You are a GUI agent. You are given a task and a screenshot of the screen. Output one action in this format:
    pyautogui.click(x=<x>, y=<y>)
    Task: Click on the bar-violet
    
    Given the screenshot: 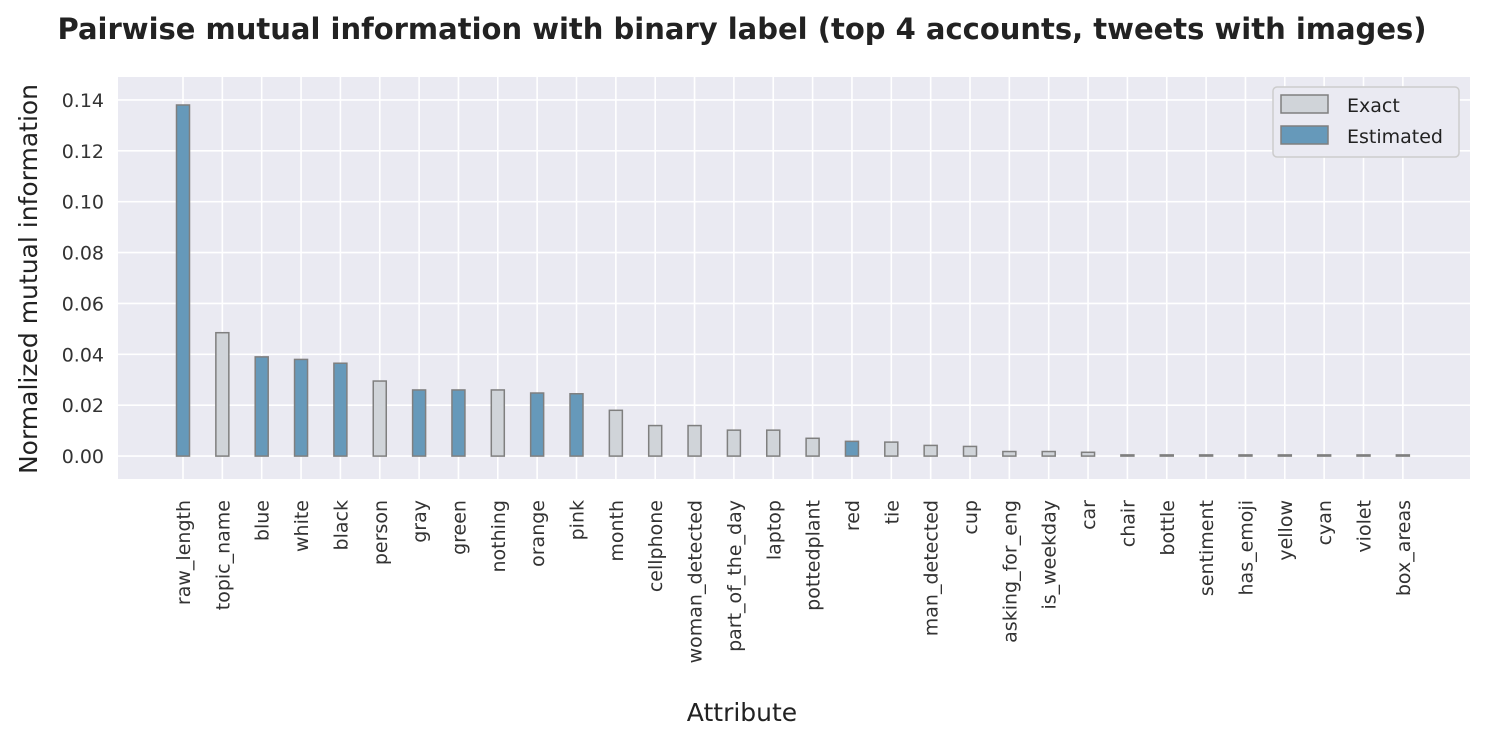 What is the action you would take?
    pyautogui.click(x=1363, y=455)
    